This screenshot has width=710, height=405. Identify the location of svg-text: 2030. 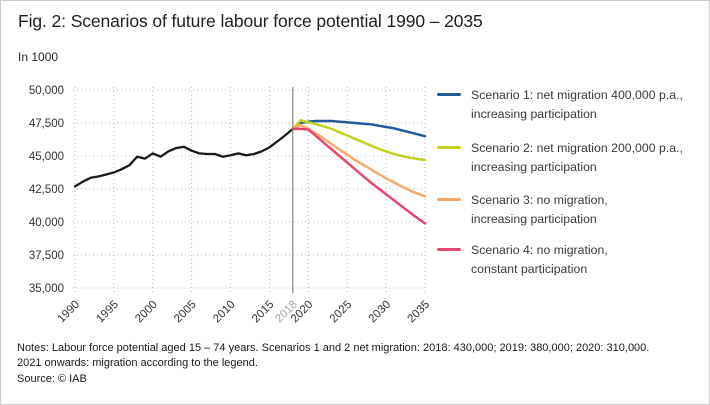
(380, 312).